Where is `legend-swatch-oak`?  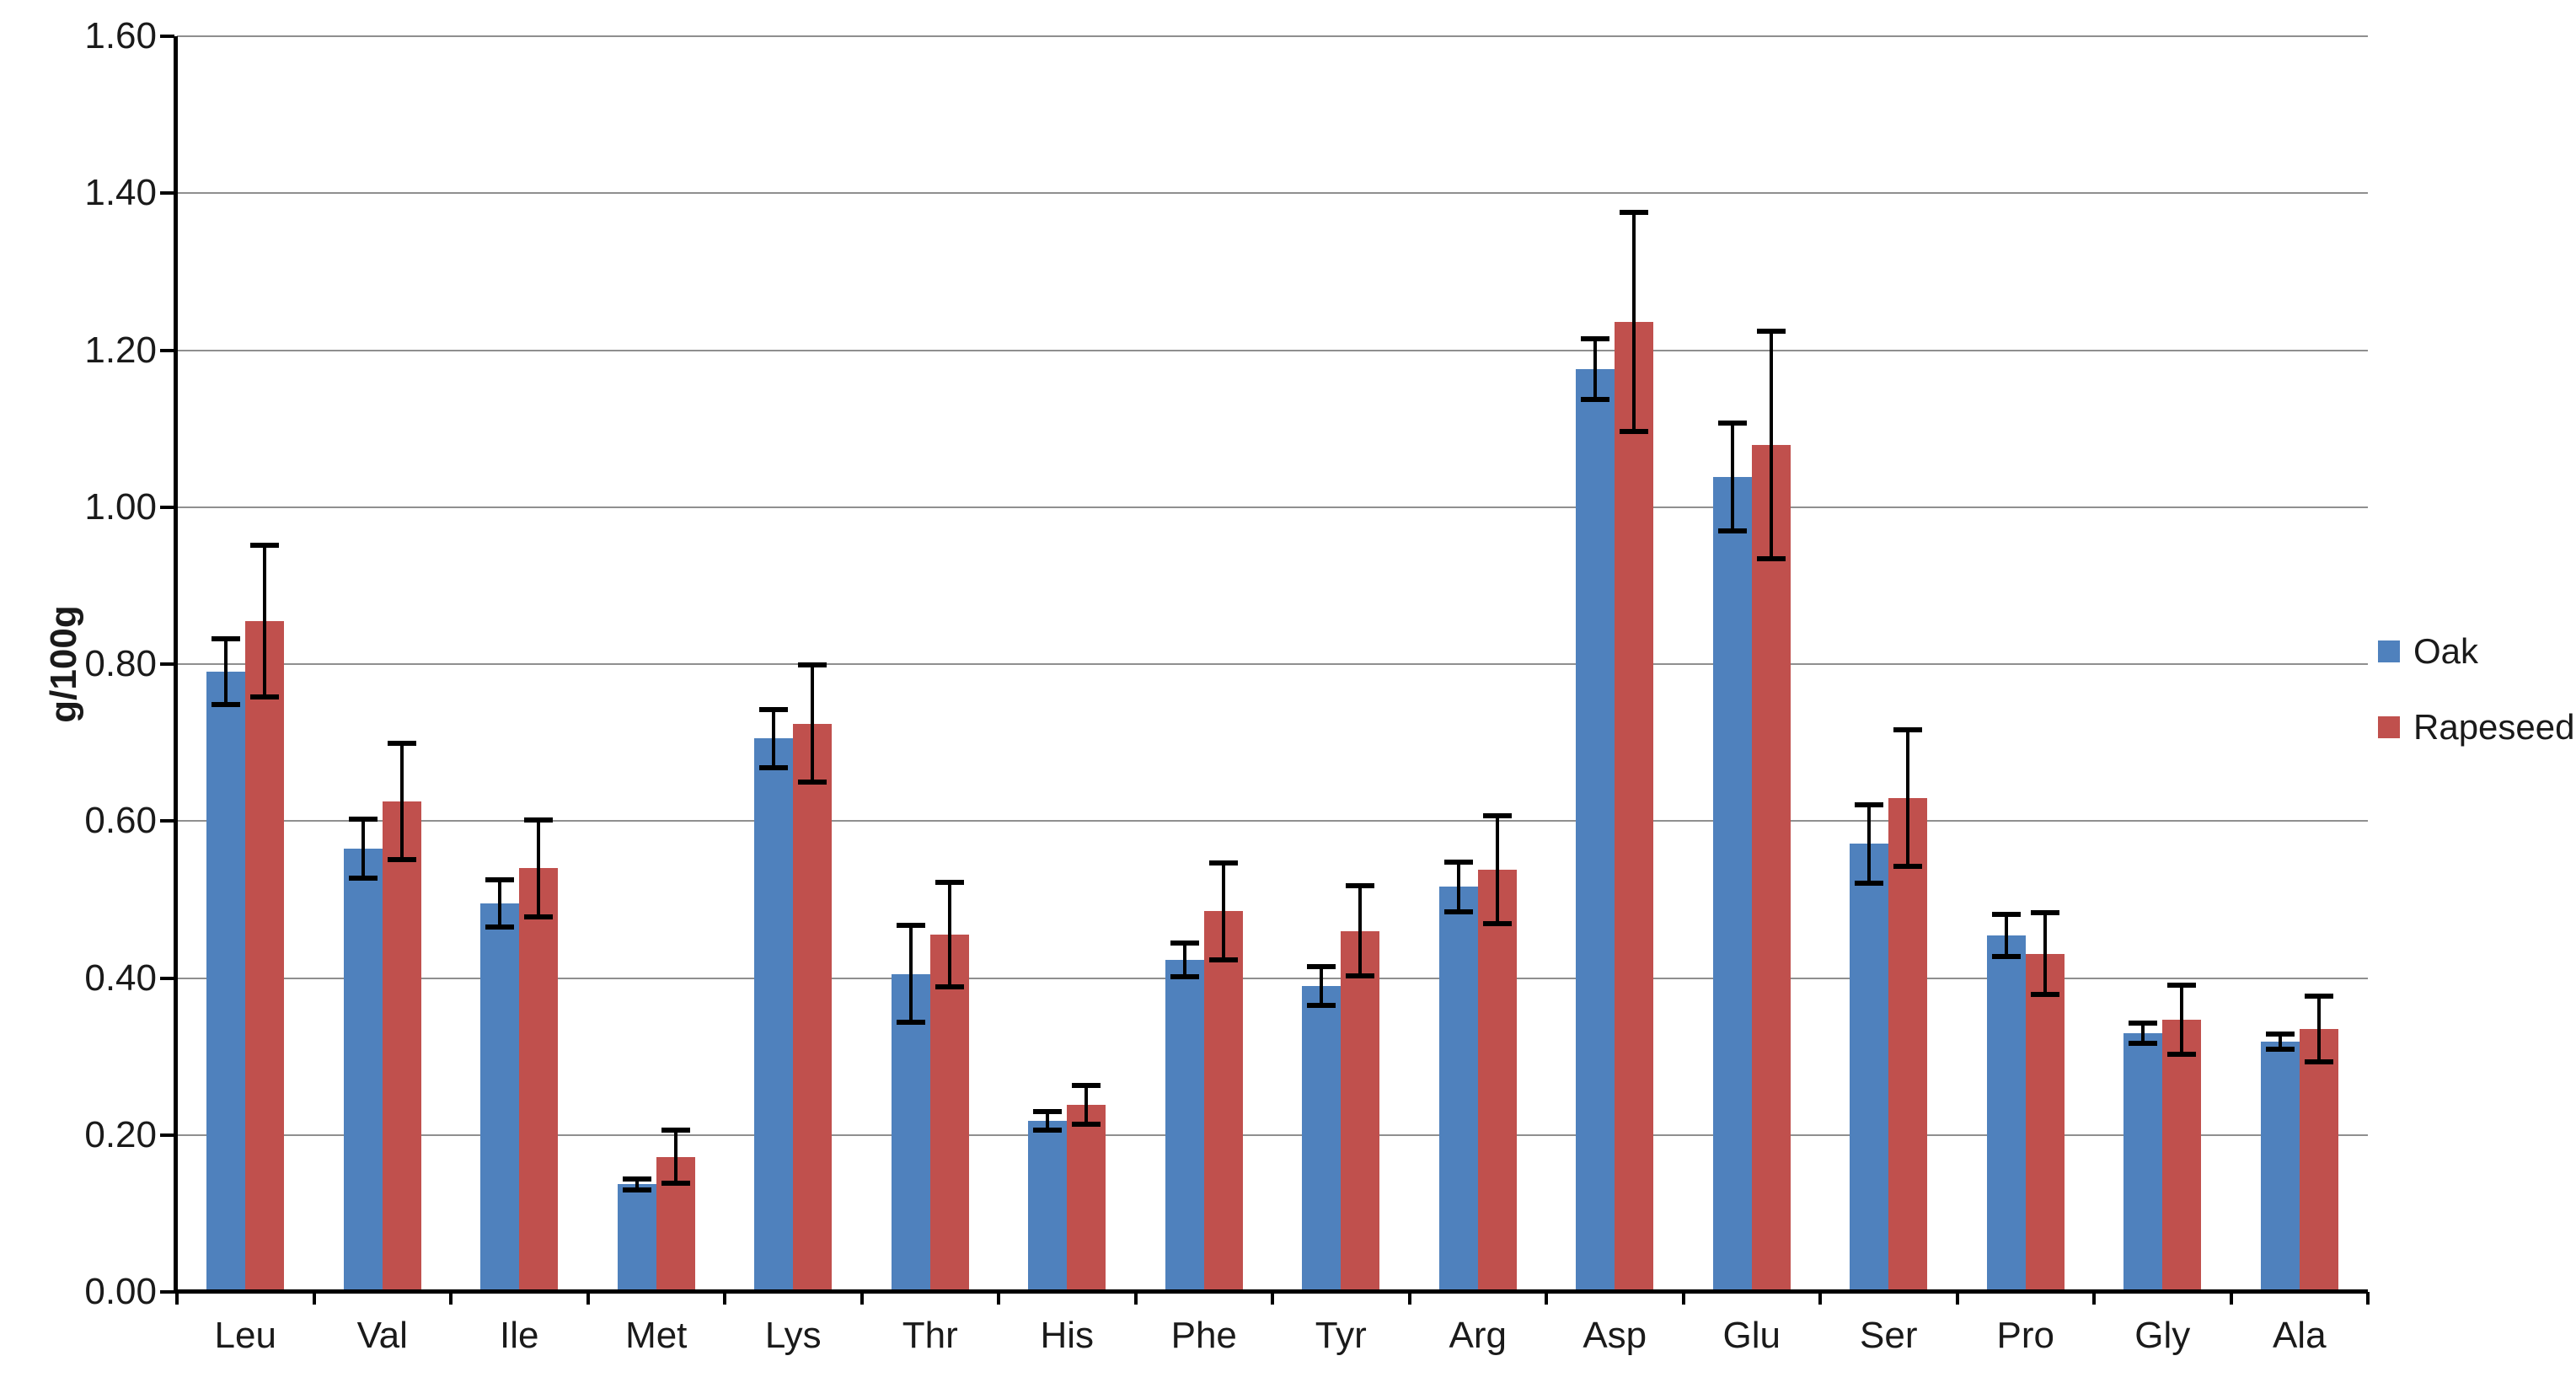
legend-swatch-oak is located at coordinates (2389, 651).